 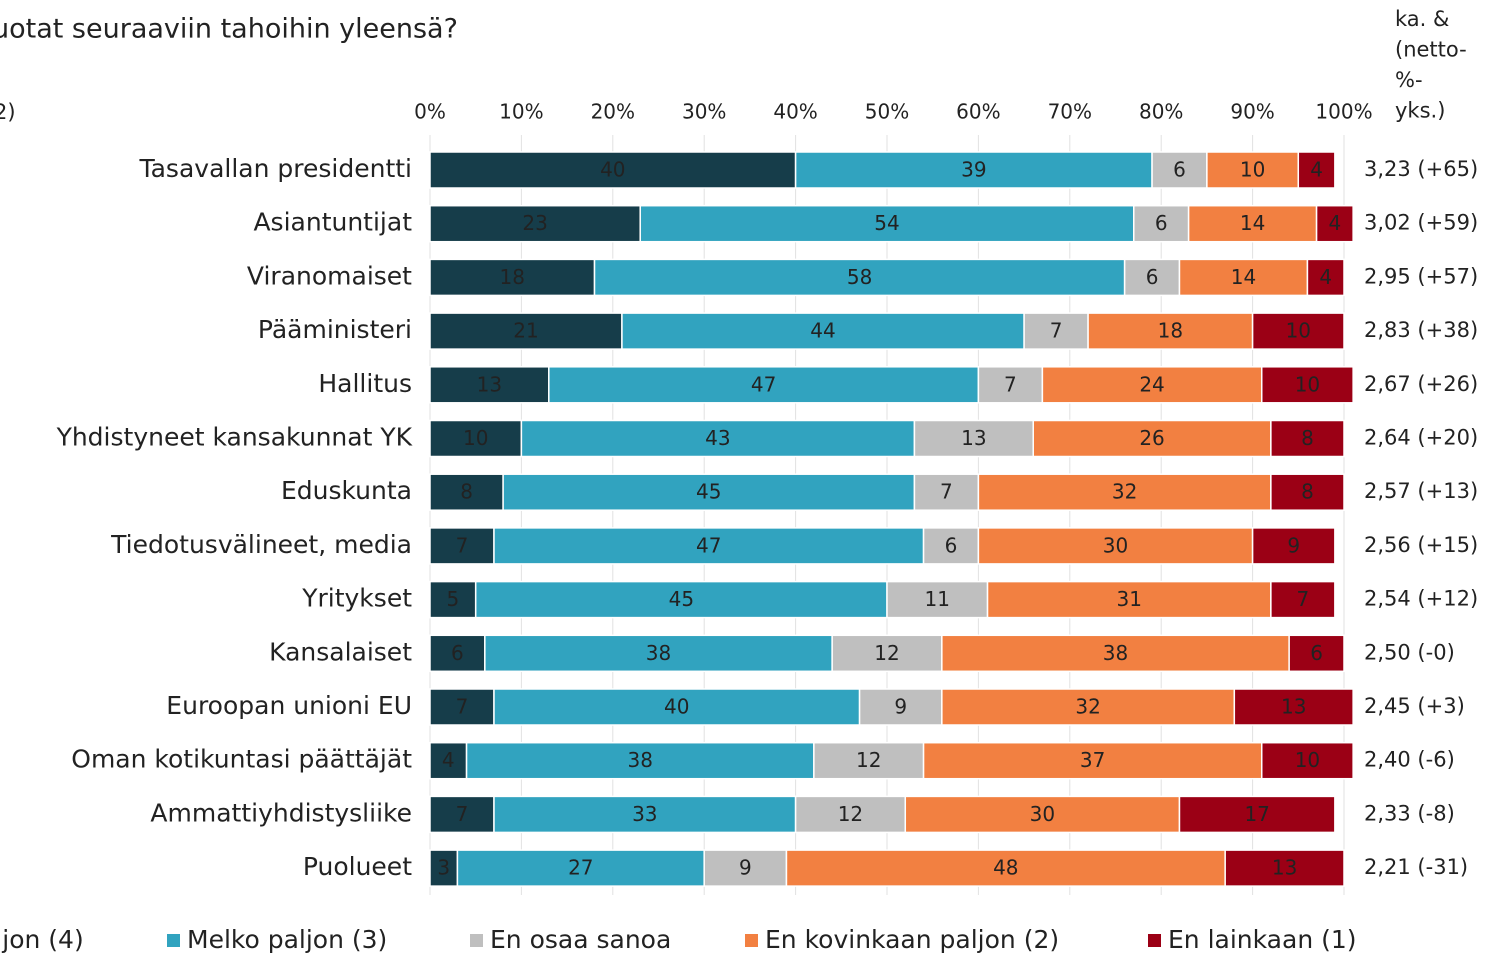 What do you see at coordinates (42, 939) in the screenshot?
I see `legend-label: aljon (4)` at bounding box center [42, 939].